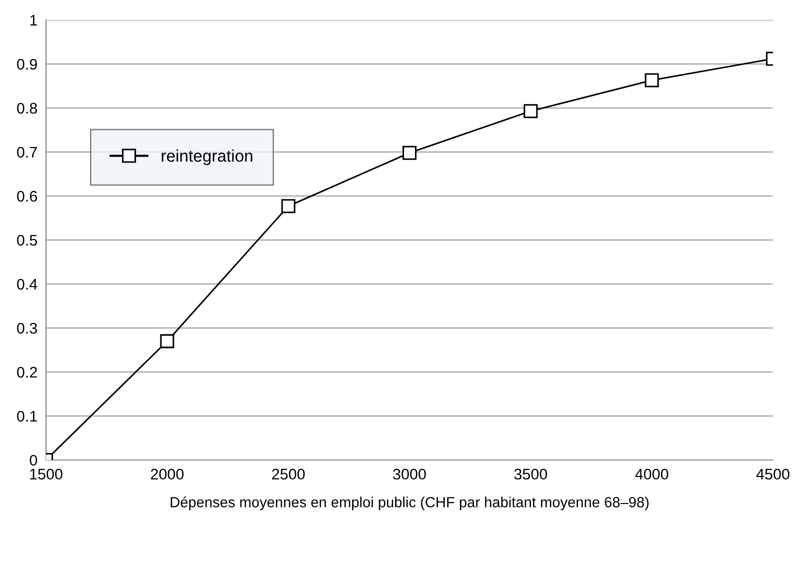 The image size is (793, 564). I want to click on y-tick-label: 0.8, so click(27, 108).